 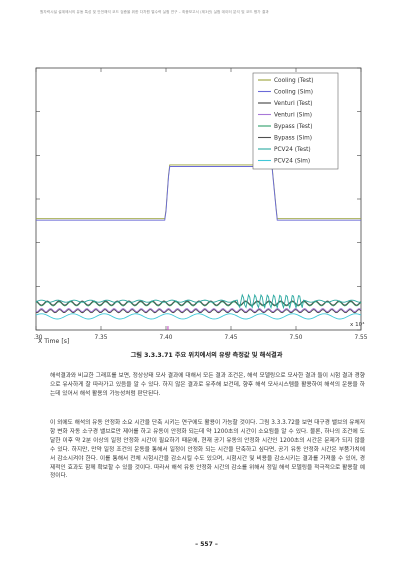 What do you see at coordinates (166, 338) in the screenshot?
I see `x-tick-label: 7.40` at bounding box center [166, 338].